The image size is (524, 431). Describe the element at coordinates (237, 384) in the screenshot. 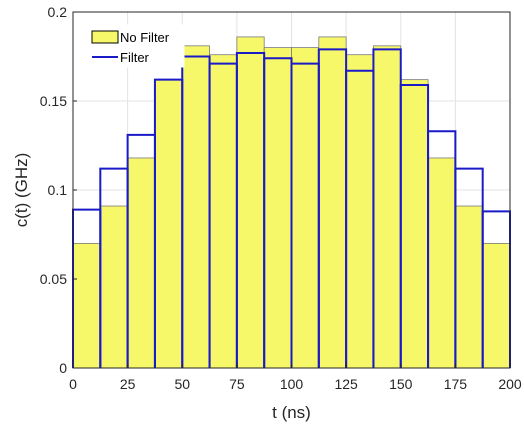

I see `x-tick-label: 75` at that location.